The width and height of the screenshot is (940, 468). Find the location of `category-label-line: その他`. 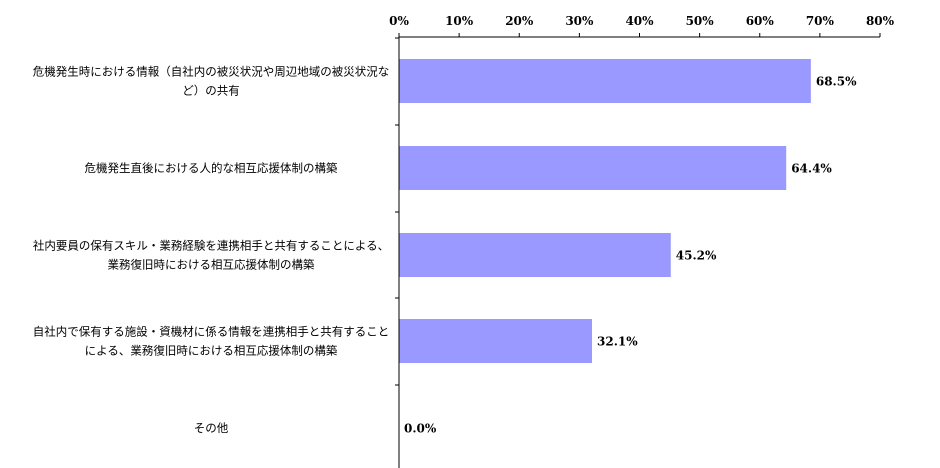

category-label-line: その他 is located at coordinates (211, 428).